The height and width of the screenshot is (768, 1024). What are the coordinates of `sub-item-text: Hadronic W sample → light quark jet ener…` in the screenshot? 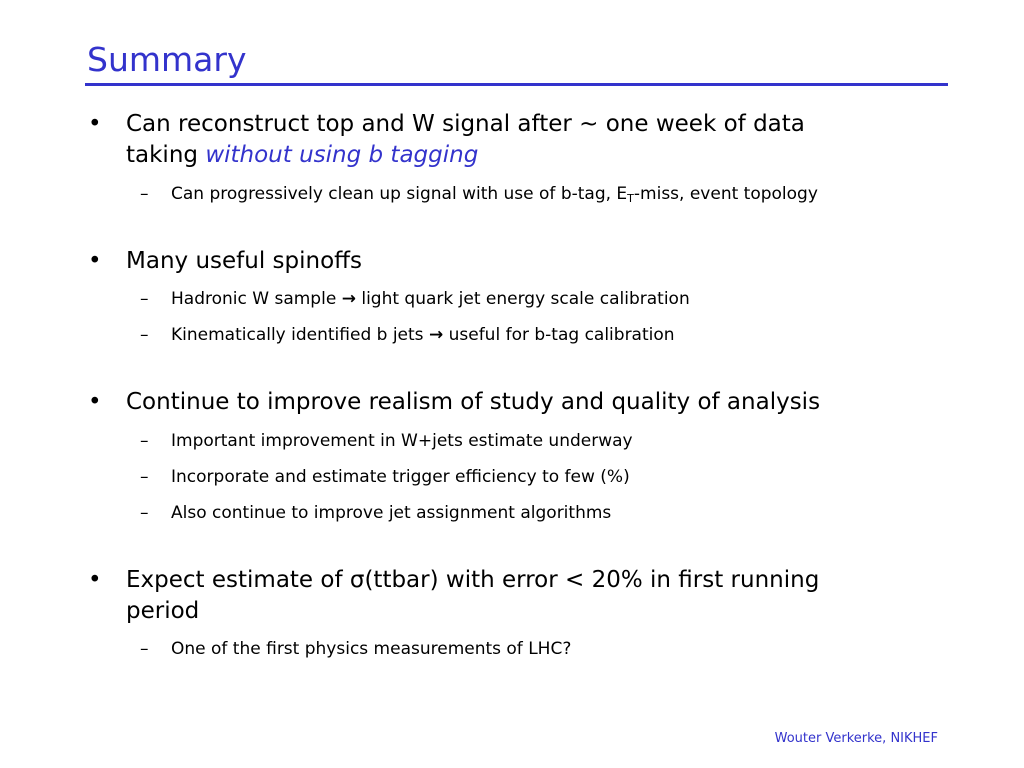 It's located at (566, 299).